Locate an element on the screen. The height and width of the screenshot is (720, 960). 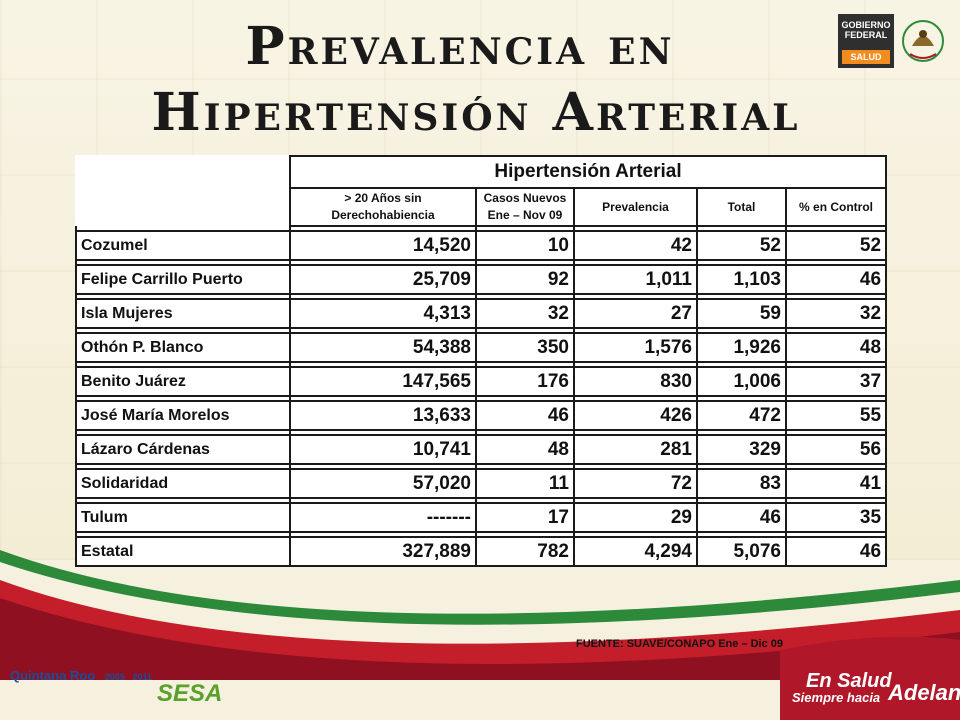
table-cell: 32 is located at coordinates (836, 313).